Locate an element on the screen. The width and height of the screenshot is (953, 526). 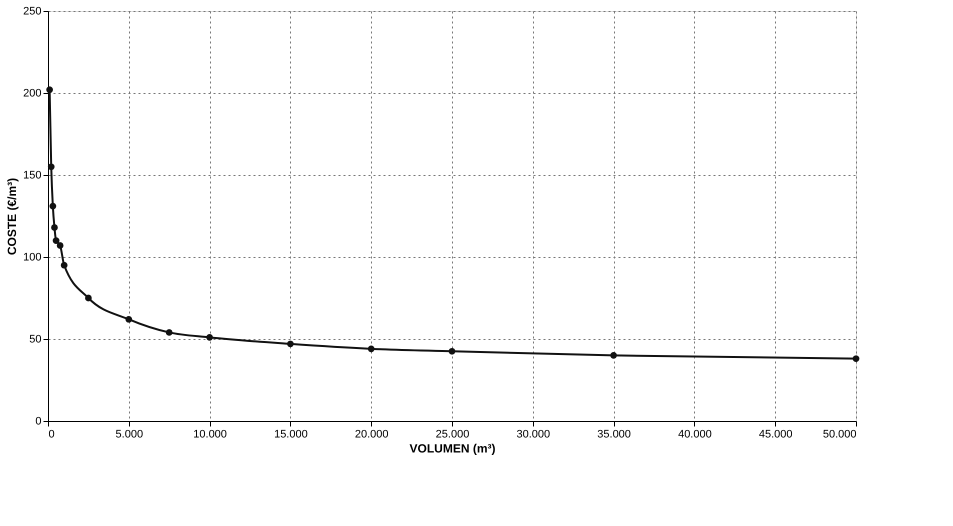
y-tick-label: 200 is located at coordinates (32, 94).